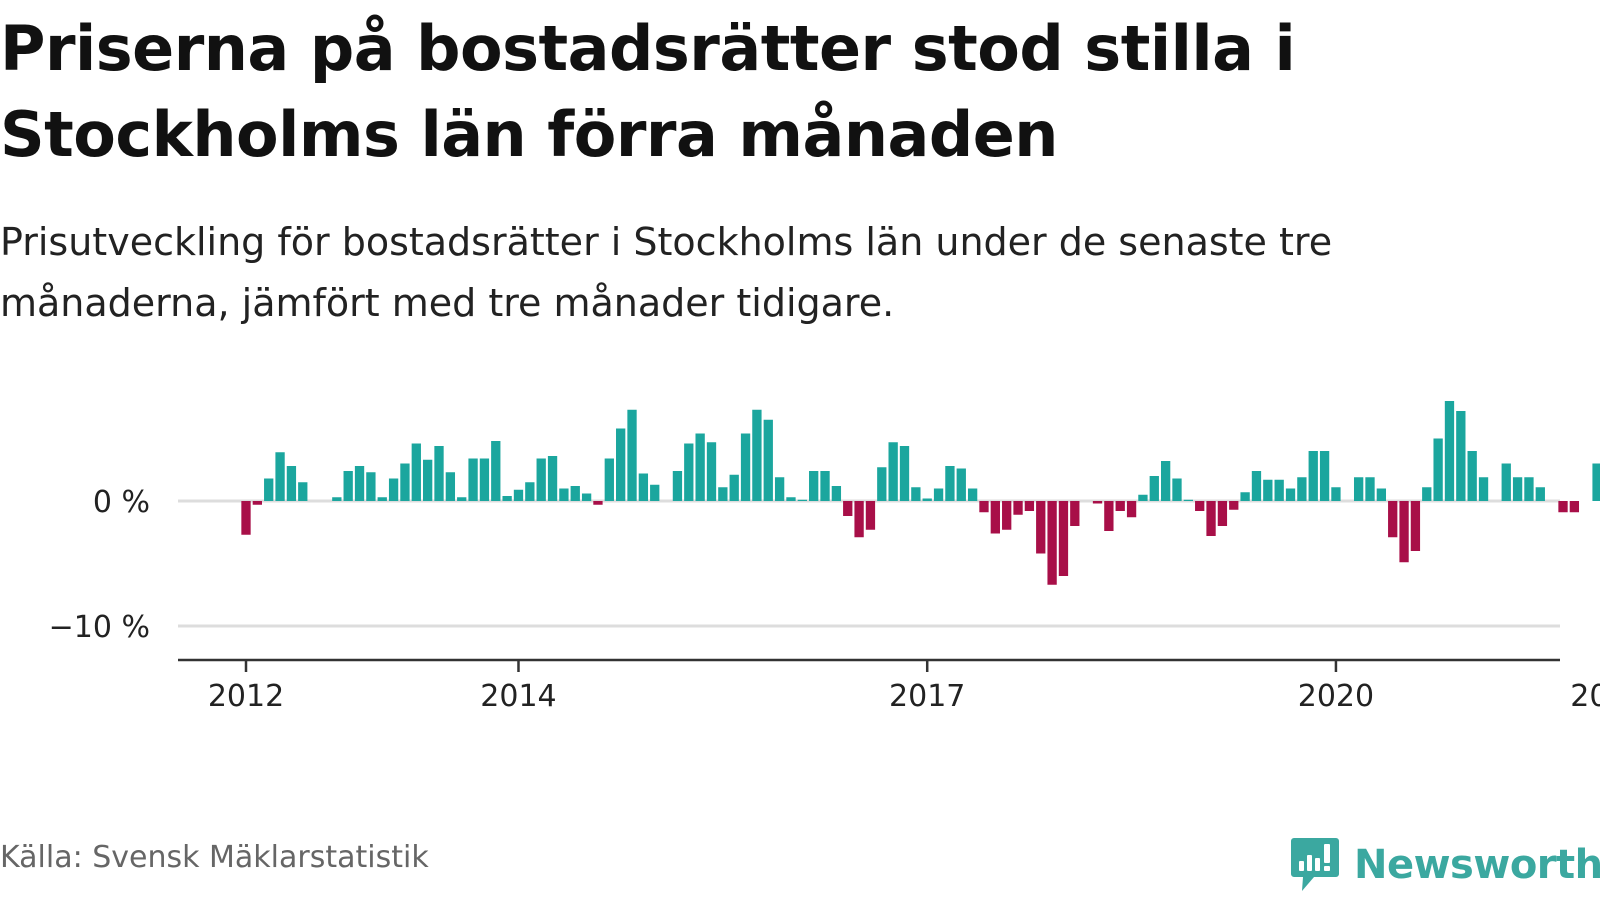  Describe the element at coordinates (1585, 696) in the screenshot. I see `x-tick-label: 2022` at that location.